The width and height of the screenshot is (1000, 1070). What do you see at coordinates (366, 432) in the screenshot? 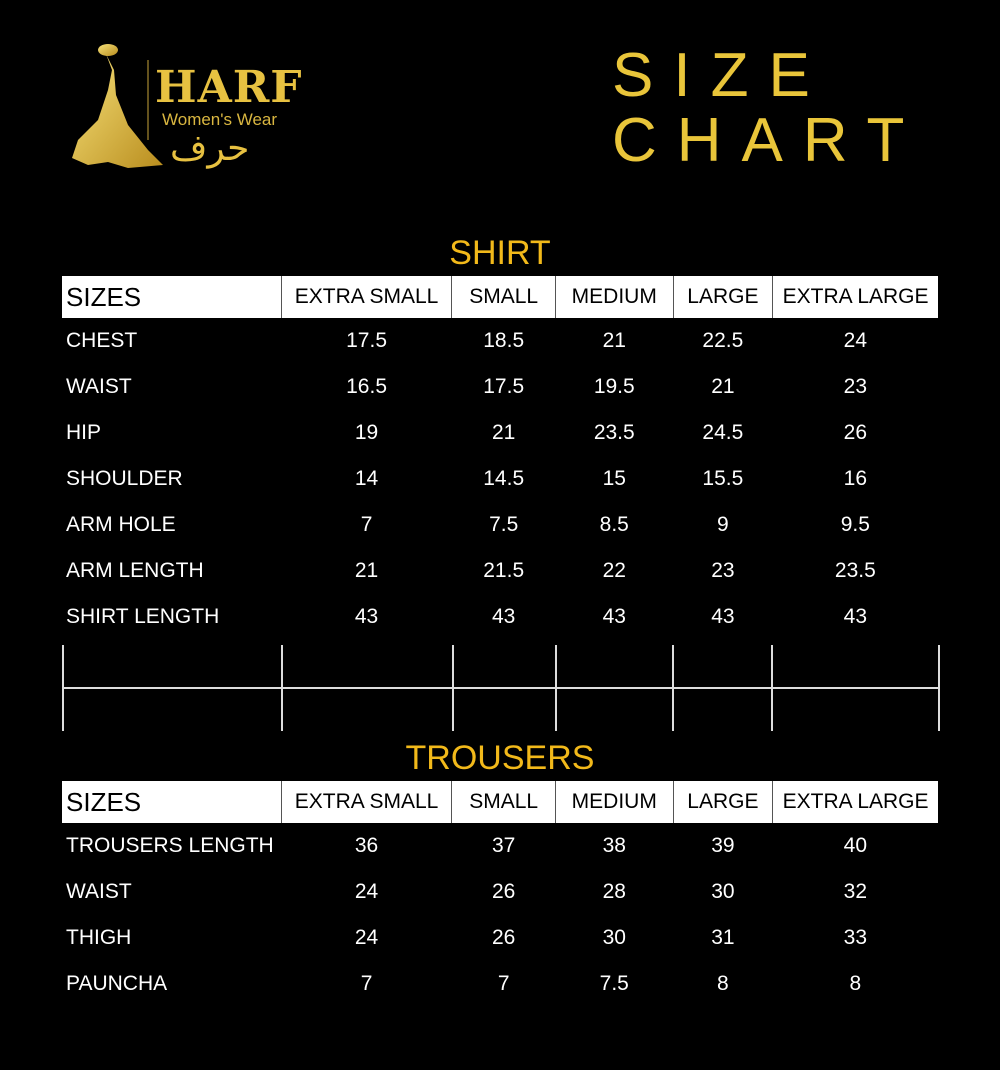
I see `size-value: 19` at bounding box center [366, 432].